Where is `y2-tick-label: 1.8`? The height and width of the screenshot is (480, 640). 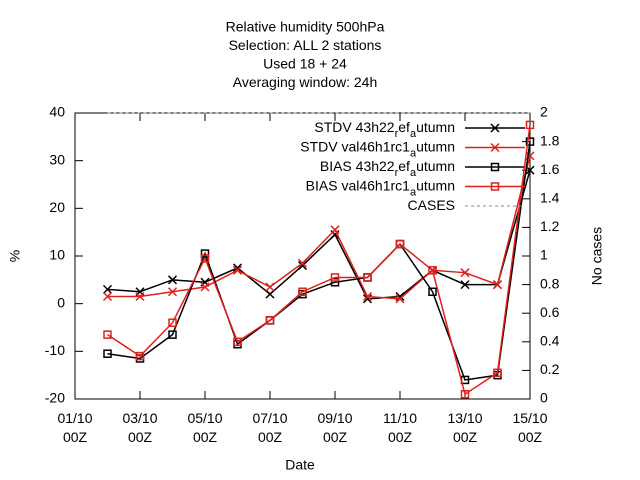
y2-tick-label: 1.8 is located at coordinates (550, 140).